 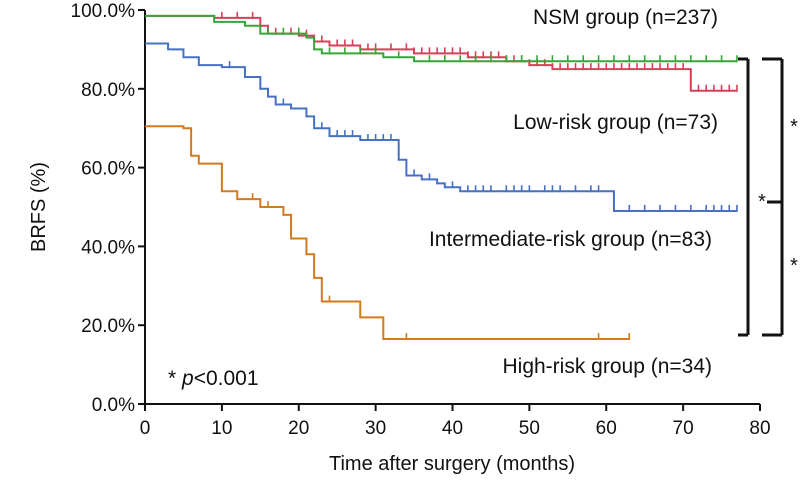 I want to click on y-axis-title: BRFS (%), so click(x=39, y=207).